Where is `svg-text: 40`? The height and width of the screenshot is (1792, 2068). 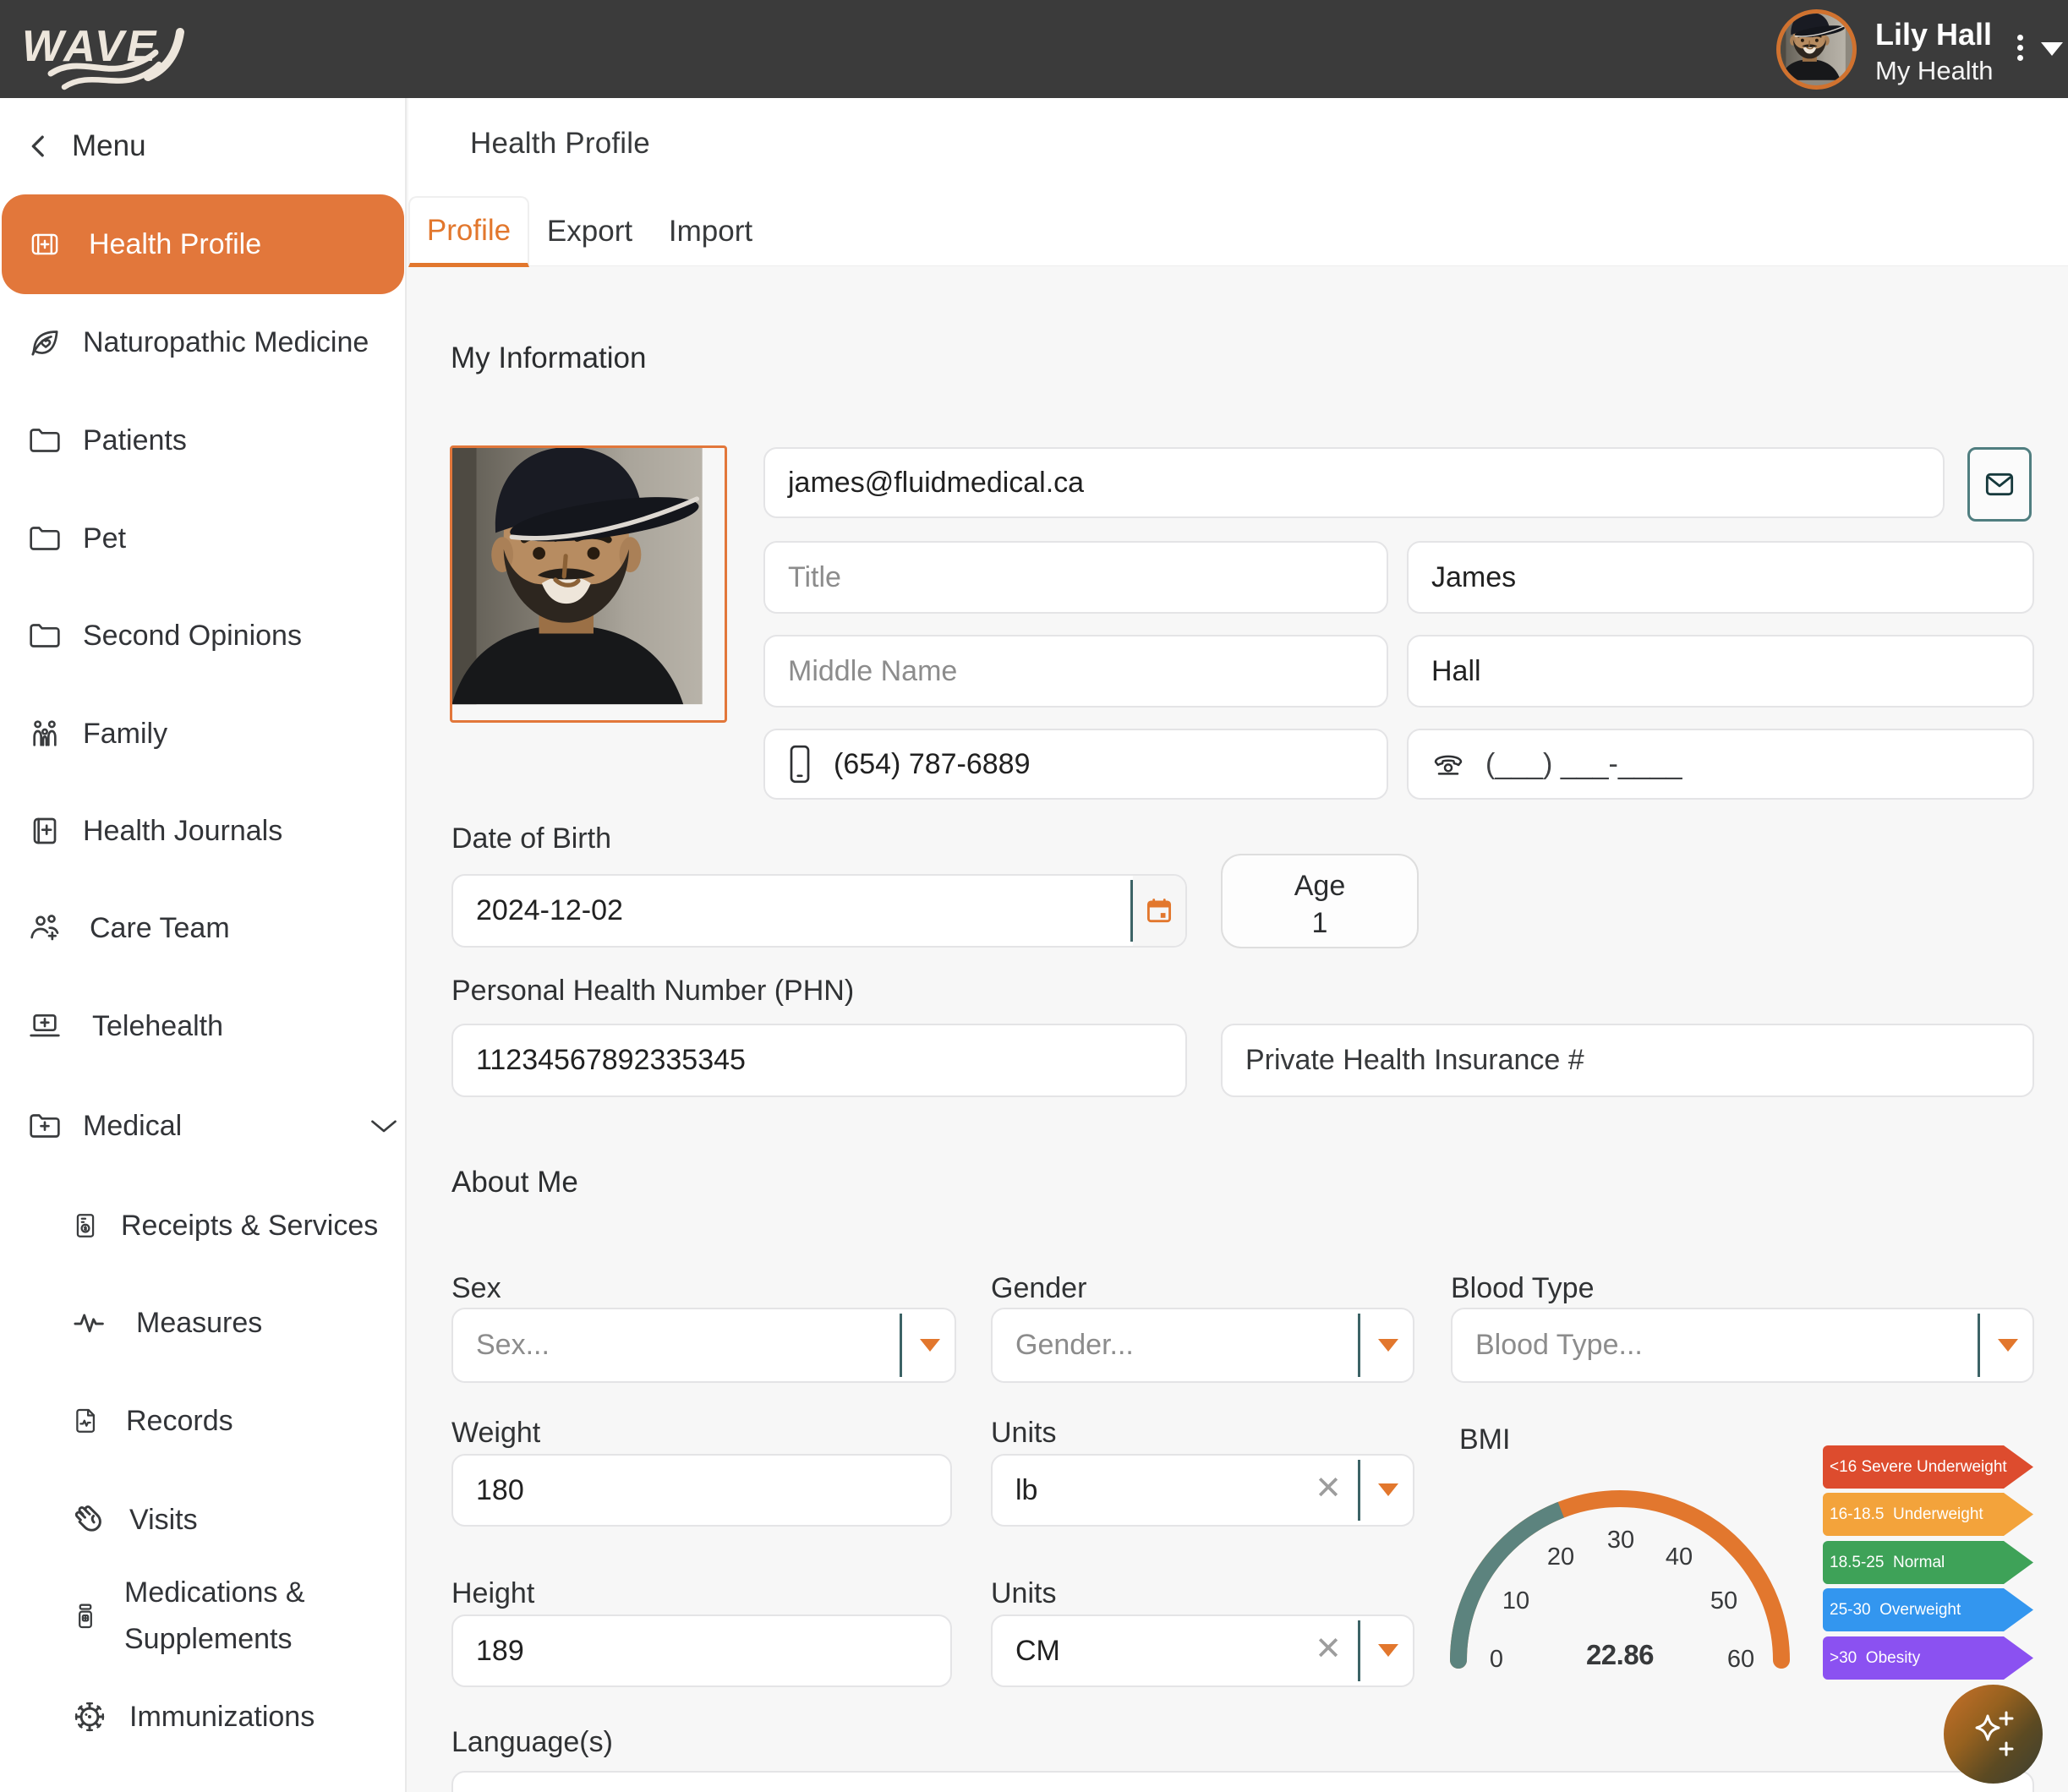 svg-text: 40 is located at coordinates (1680, 1557).